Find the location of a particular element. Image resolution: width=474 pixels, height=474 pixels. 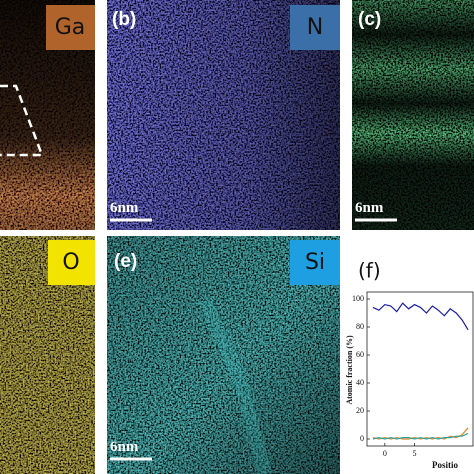

panel-o: O is located at coordinates (47, 355).